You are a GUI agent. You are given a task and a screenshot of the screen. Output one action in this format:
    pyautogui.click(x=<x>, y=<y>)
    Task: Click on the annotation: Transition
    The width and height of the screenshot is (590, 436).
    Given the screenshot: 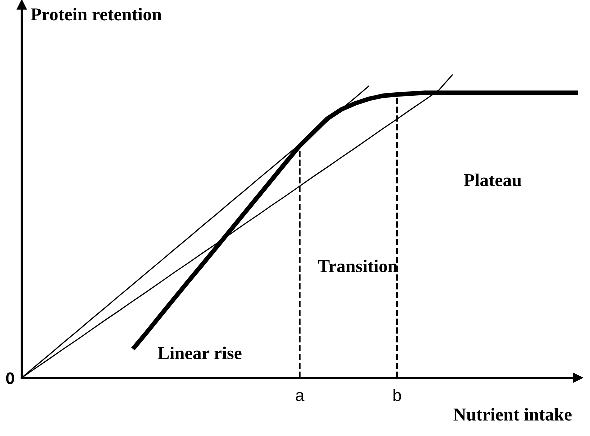 What is the action you would take?
    pyautogui.click(x=358, y=266)
    